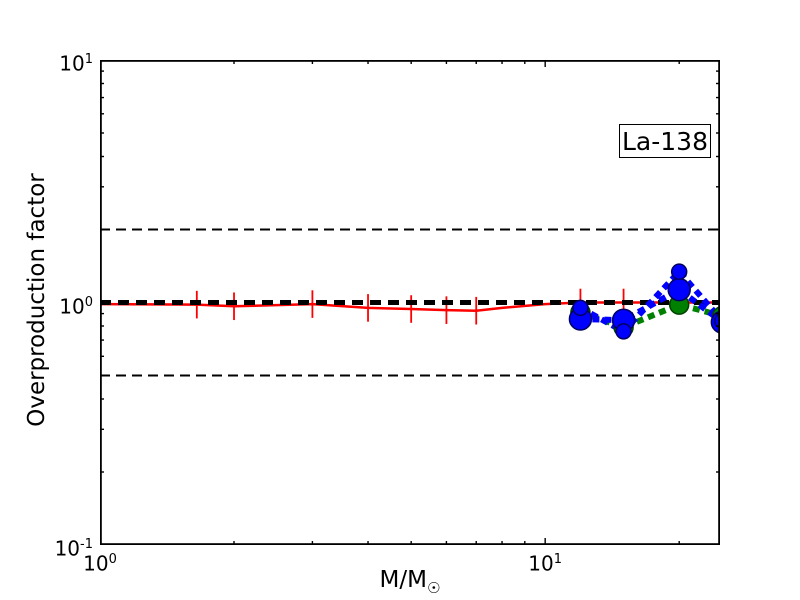 Image resolution: width=800 pixels, height=600 pixels. What do you see at coordinates (545, 563) in the screenshot?
I see `x-tick-label: 101` at bounding box center [545, 563].